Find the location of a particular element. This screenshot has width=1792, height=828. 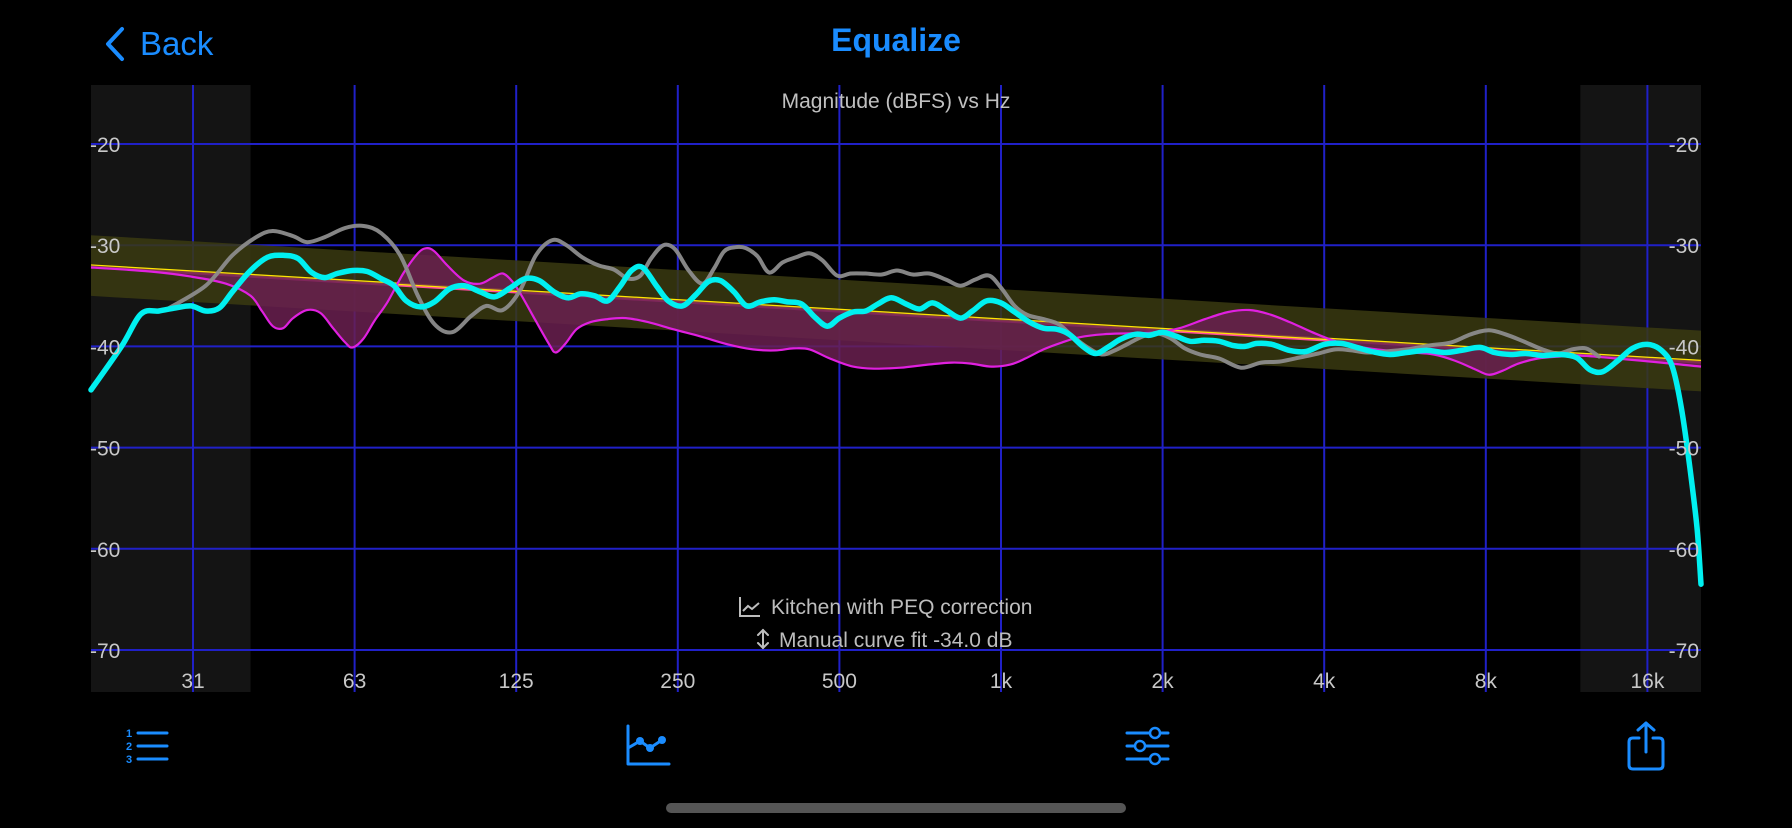

x-tick-label: 31 is located at coordinates (192, 681).